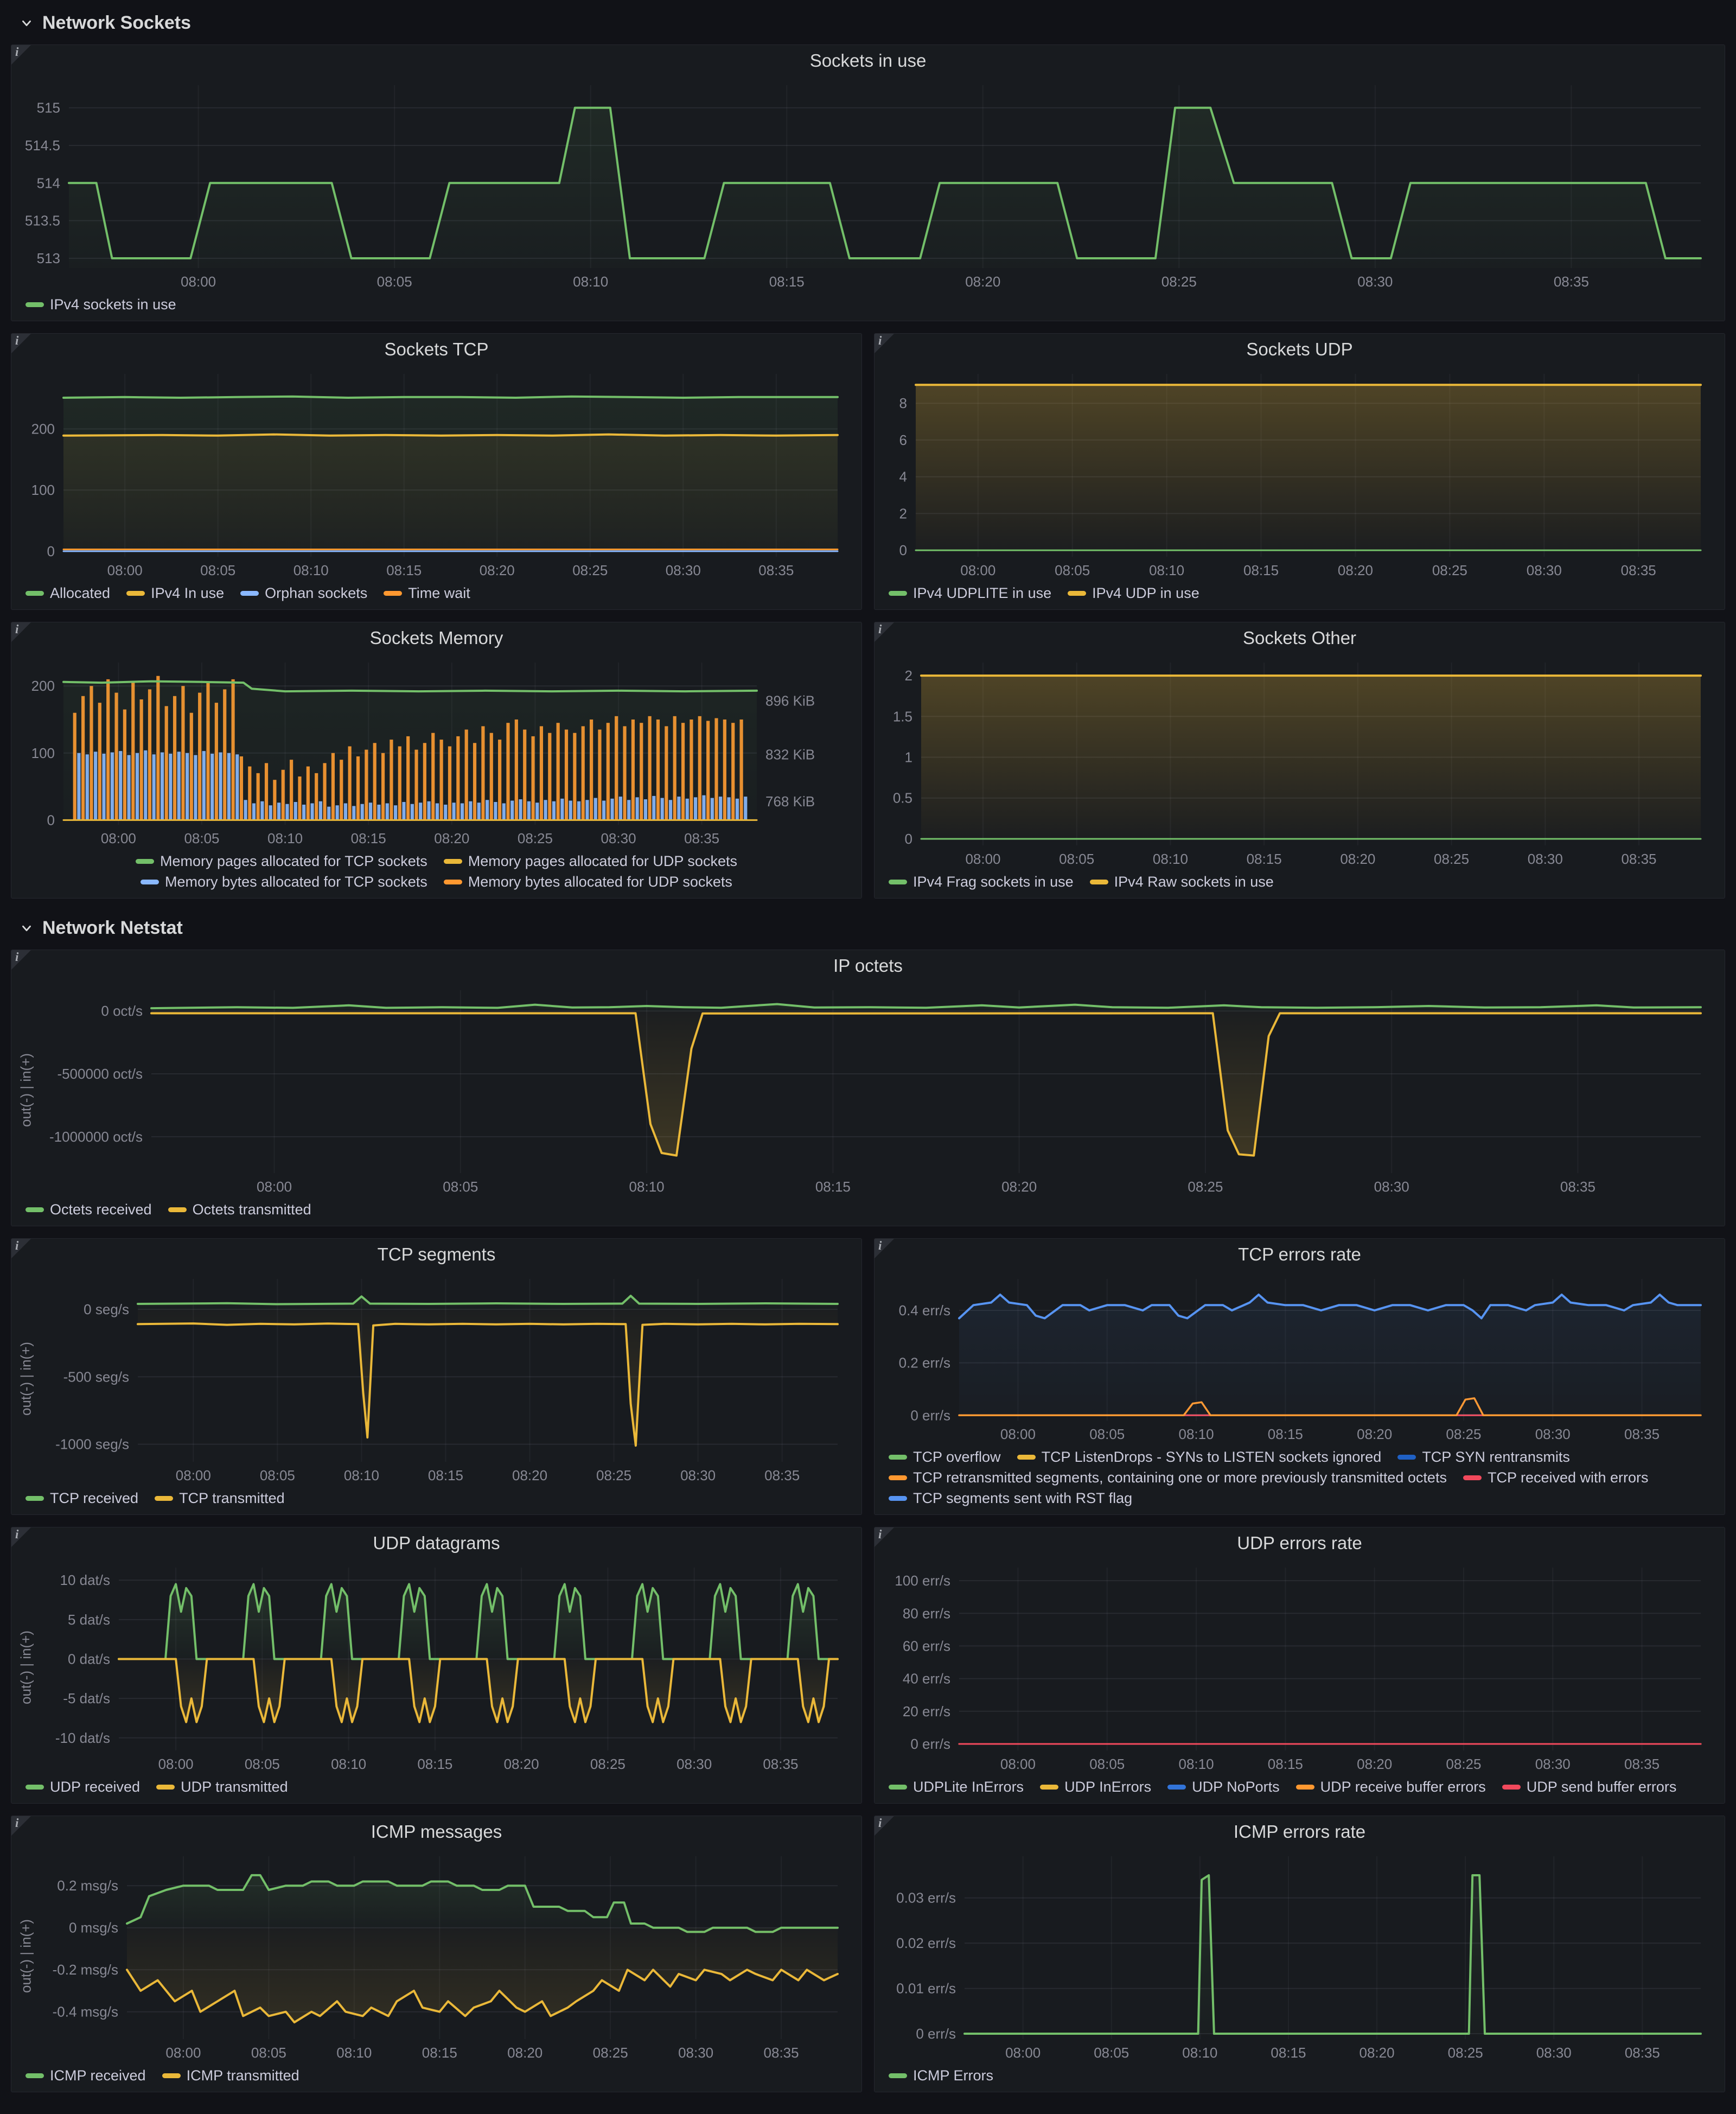  What do you see at coordinates (1095, 1787) in the screenshot?
I see `legend-item: UDP InErrors` at bounding box center [1095, 1787].